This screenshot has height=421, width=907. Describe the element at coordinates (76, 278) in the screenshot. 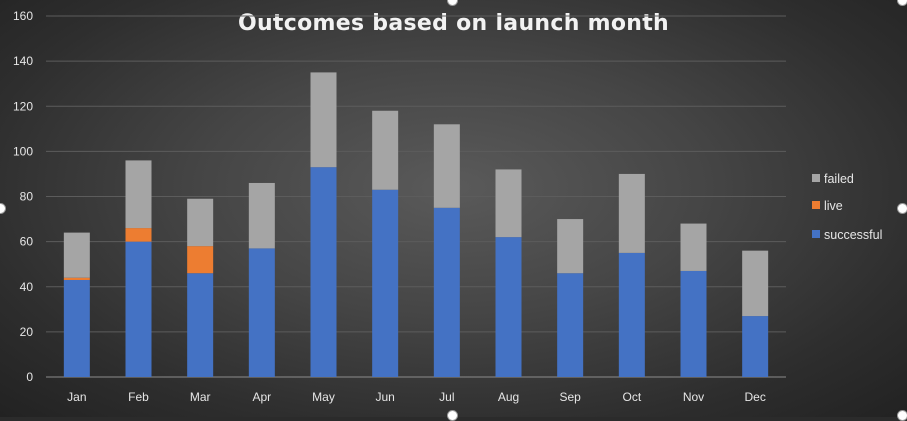

I see `bar-live-jan` at that location.